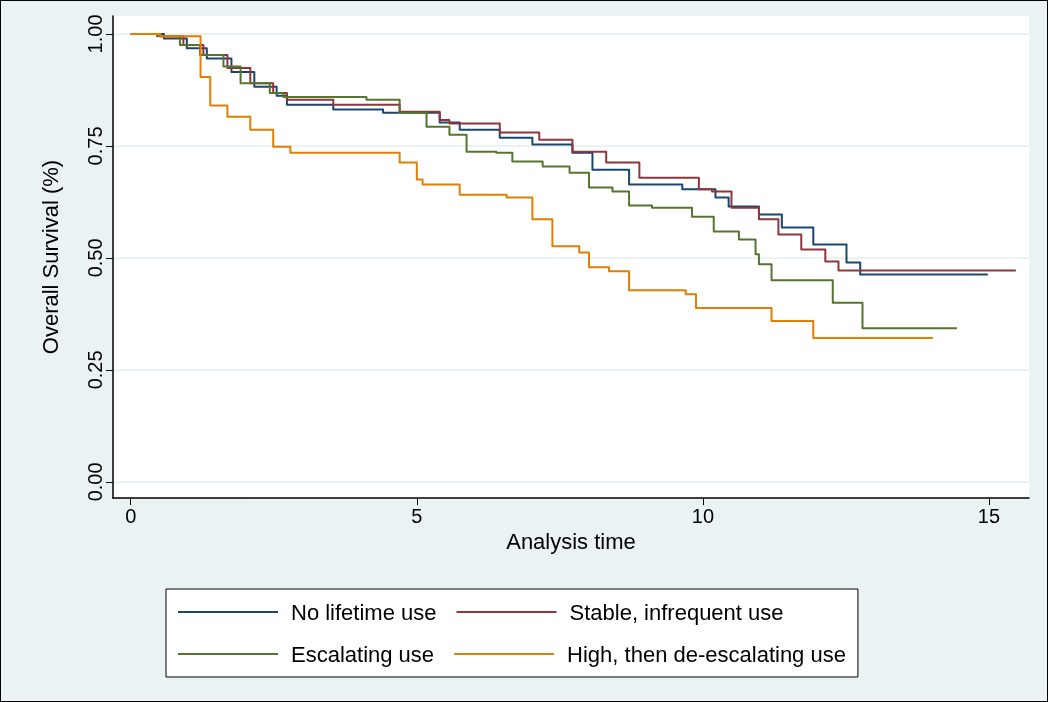 The height and width of the screenshot is (702, 1048). I want to click on y-tick-label: 1.00, so click(95, 34).